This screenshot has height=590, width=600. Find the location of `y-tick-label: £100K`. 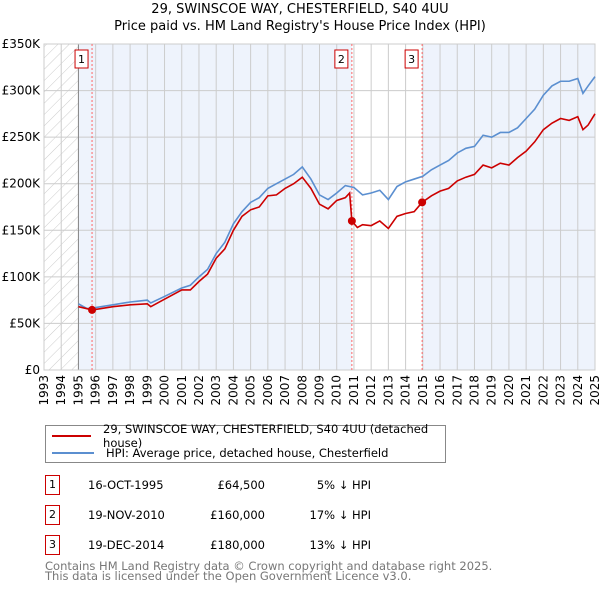

y-tick-label: £100K is located at coordinates (22, 277).